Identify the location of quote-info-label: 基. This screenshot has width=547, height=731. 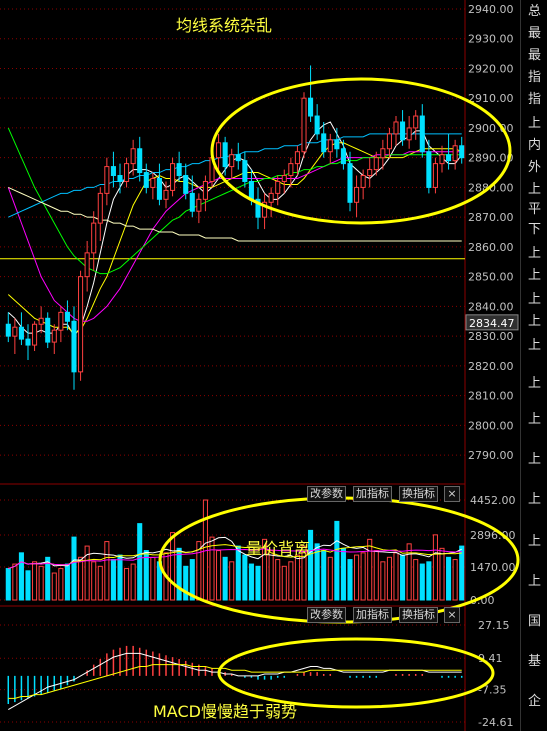
(535, 661).